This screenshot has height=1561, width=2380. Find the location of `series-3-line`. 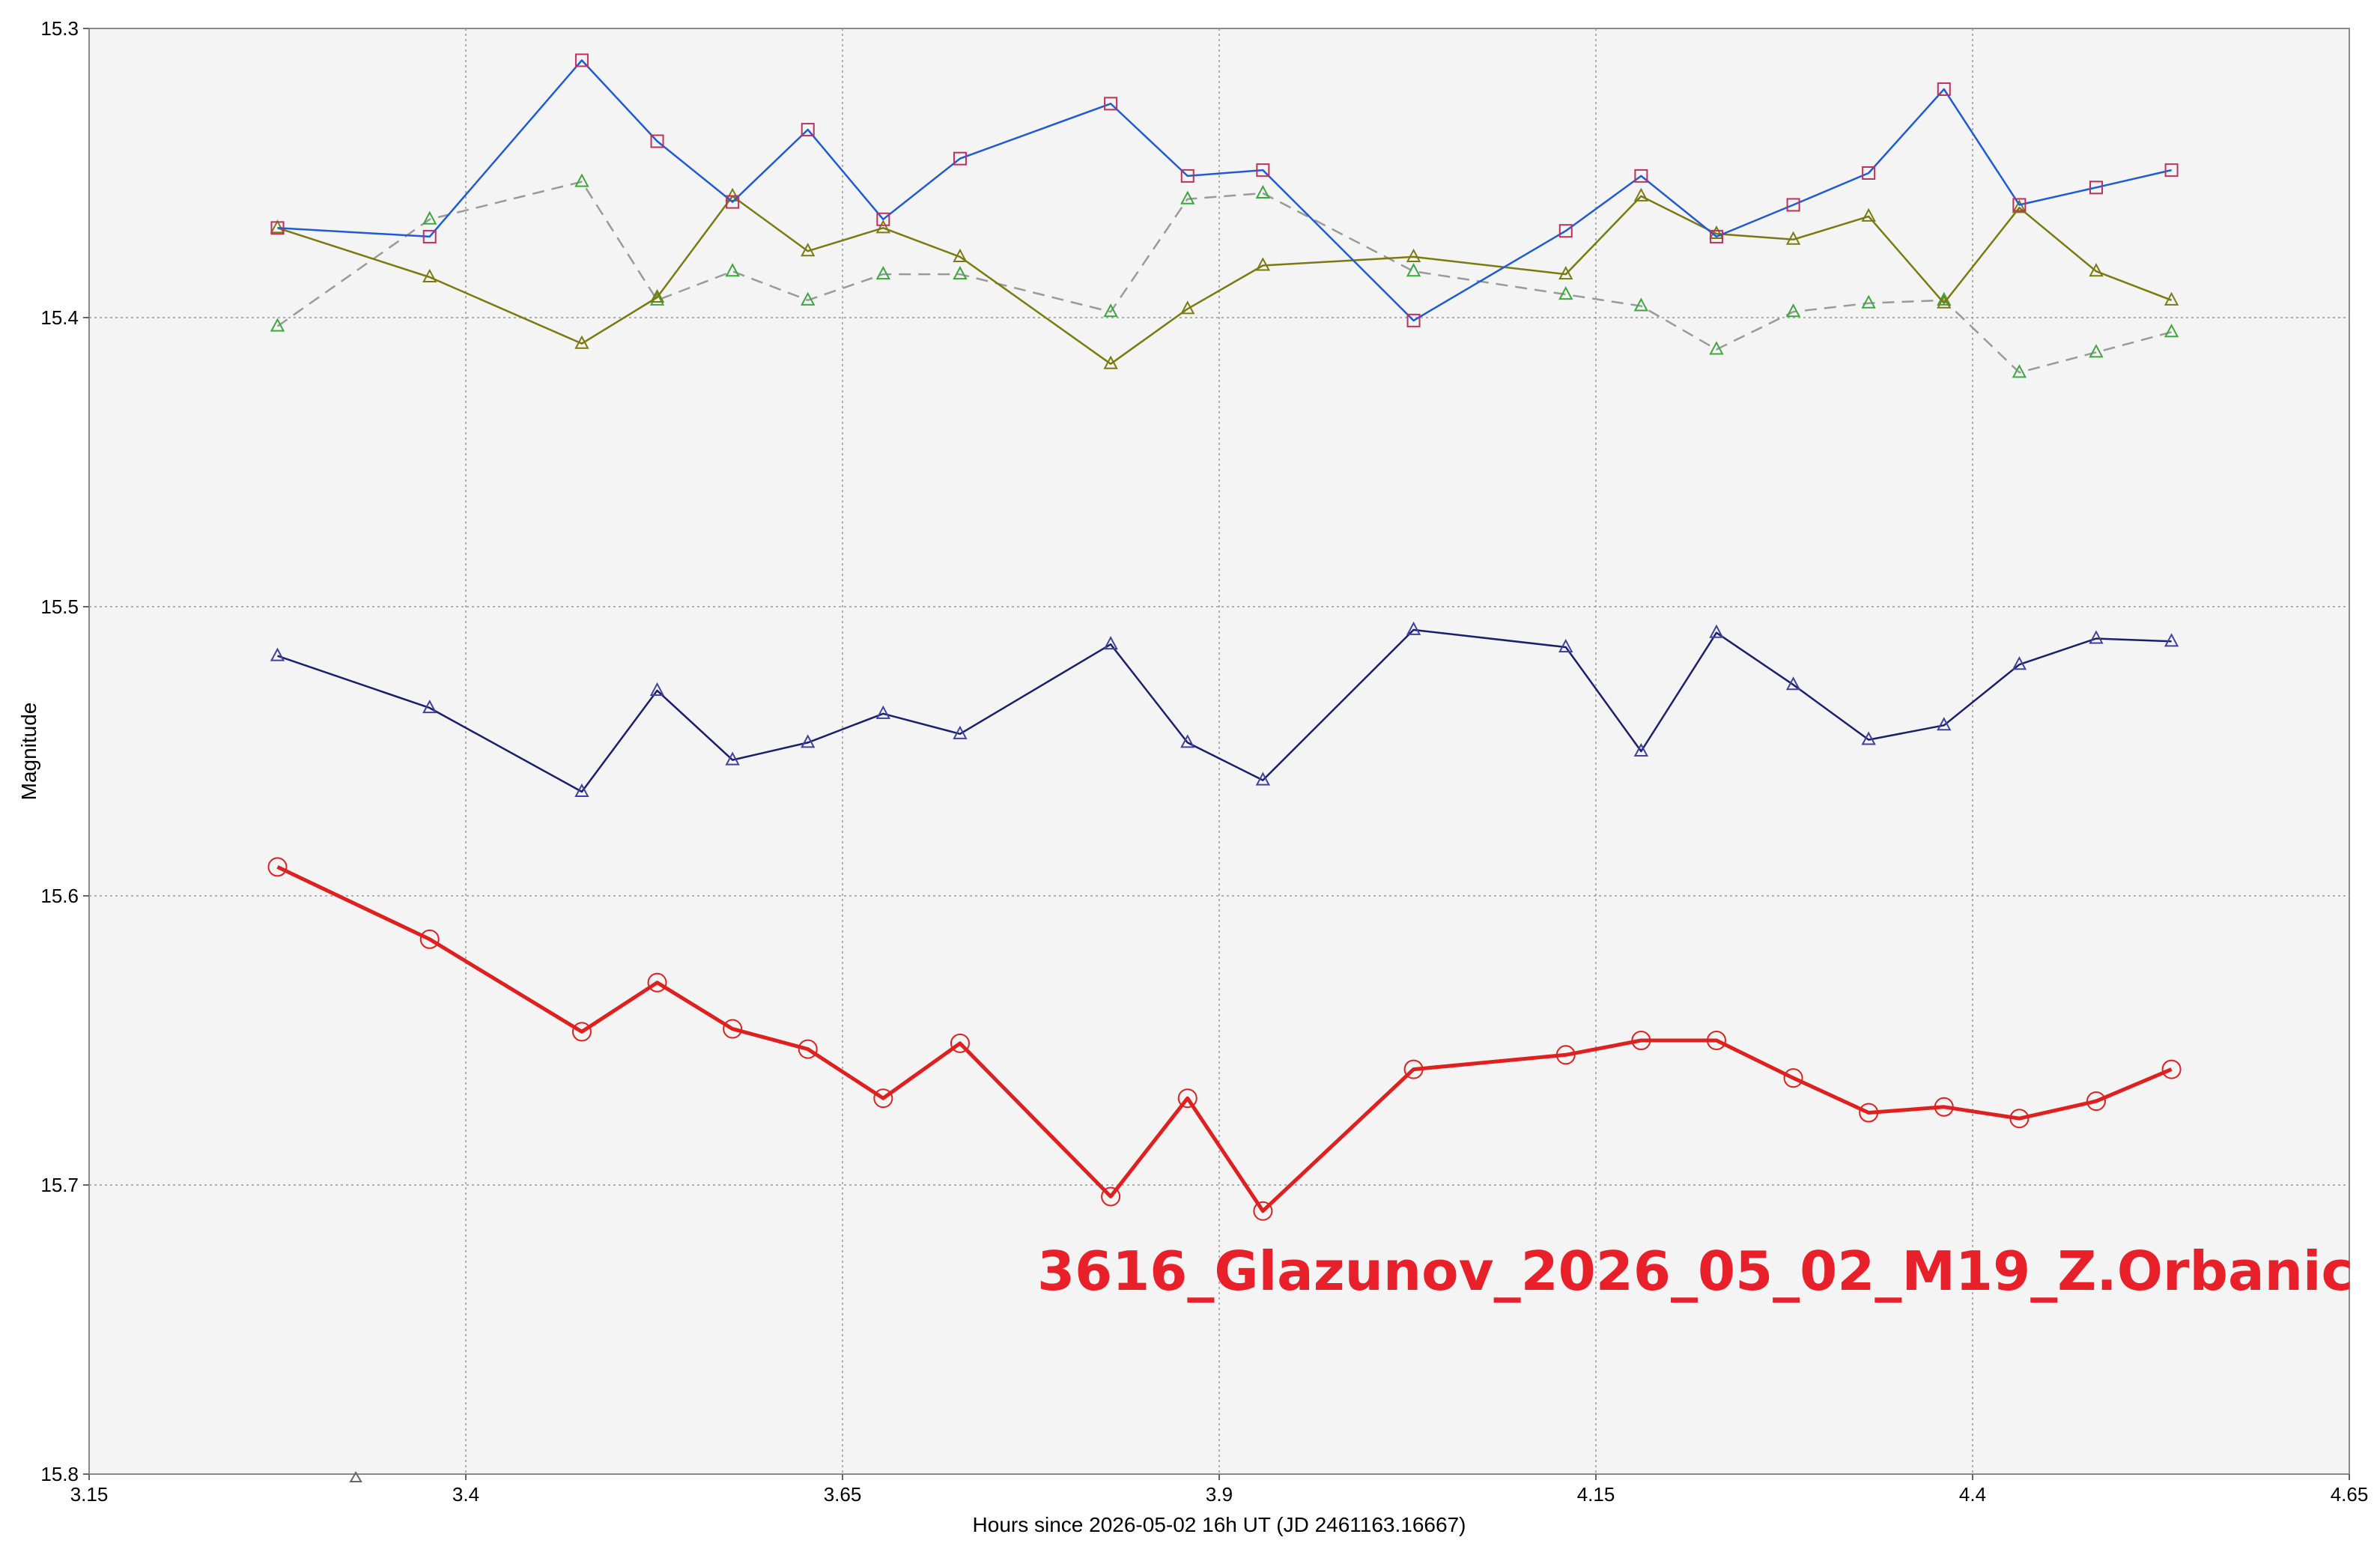

series-3-line is located at coordinates (1225, 280).